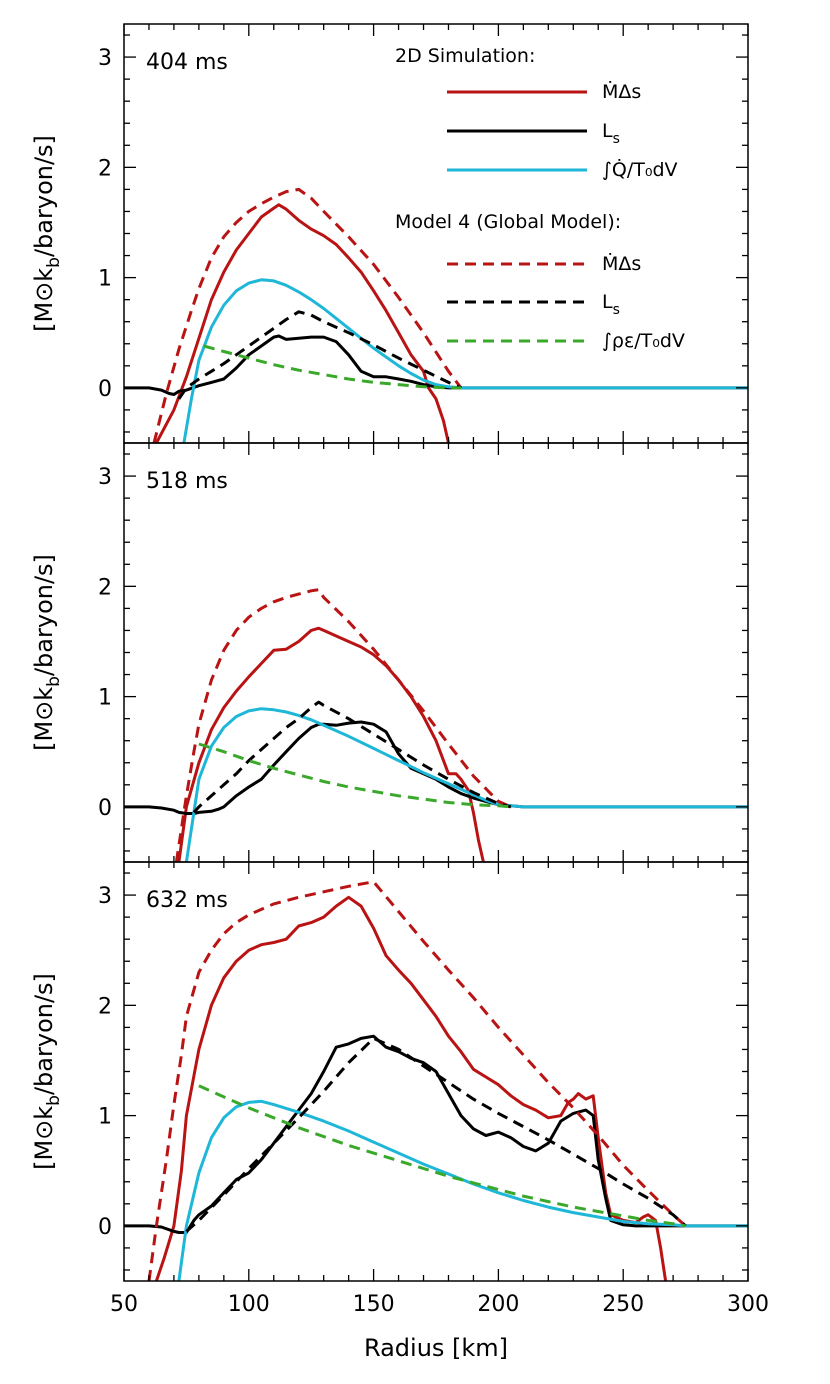 The width and height of the screenshot is (830, 1384). Describe the element at coordinates (436, 1348) in the screenshot. I see `x-axis-title: Radius [km]` at that location.